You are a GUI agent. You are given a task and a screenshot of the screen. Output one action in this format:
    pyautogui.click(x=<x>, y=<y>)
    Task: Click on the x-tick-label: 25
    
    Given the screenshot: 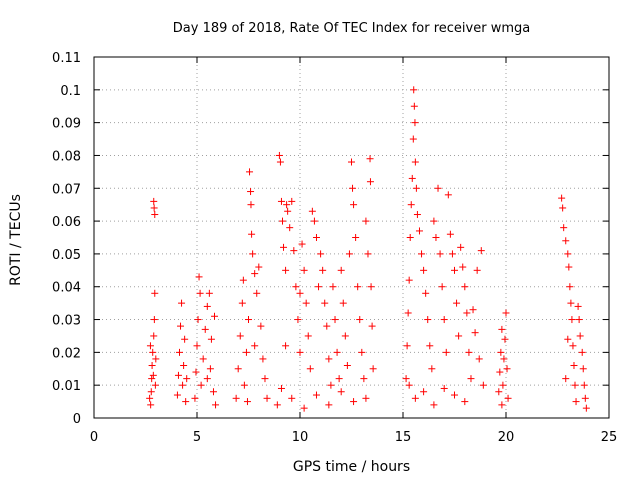 What is the action you would take?
    pyautogui.click(x=609, y=437)
    